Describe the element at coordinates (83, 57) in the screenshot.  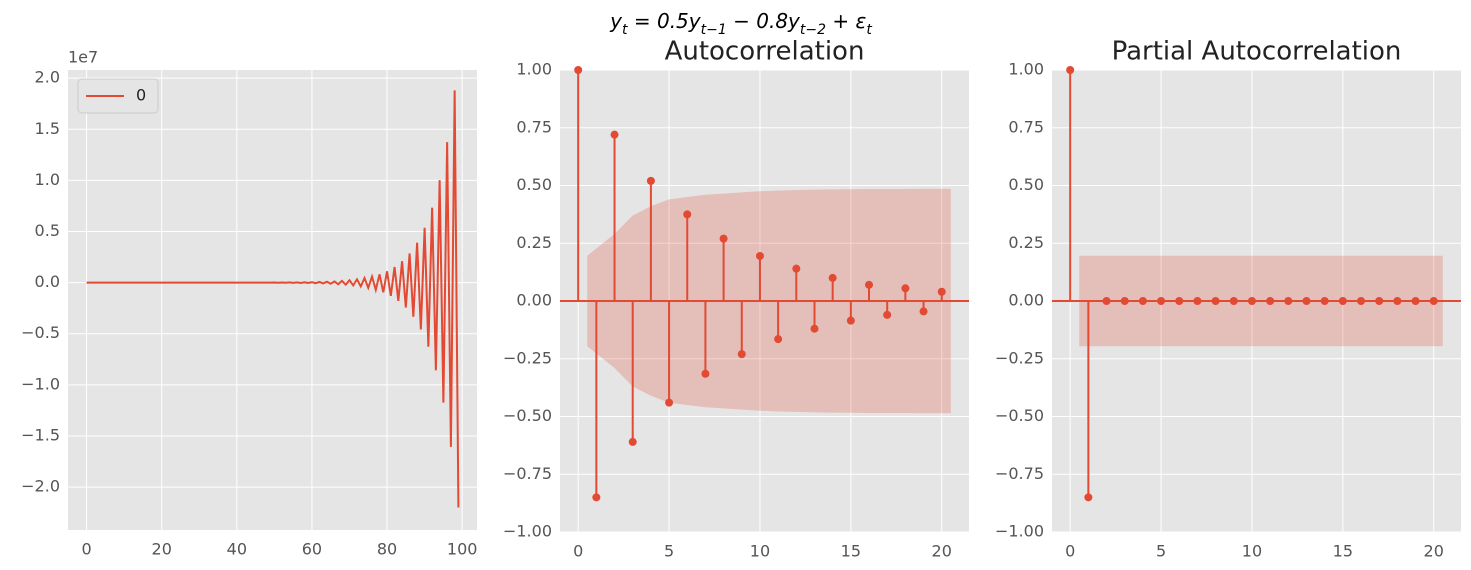
I see `offset-label: 1e7` at that location.